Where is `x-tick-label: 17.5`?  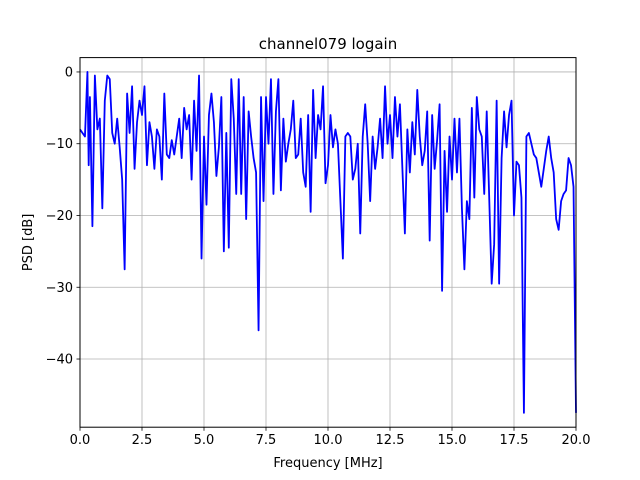 x-tick-label: 17.5 is located at coordinates (514, 440).